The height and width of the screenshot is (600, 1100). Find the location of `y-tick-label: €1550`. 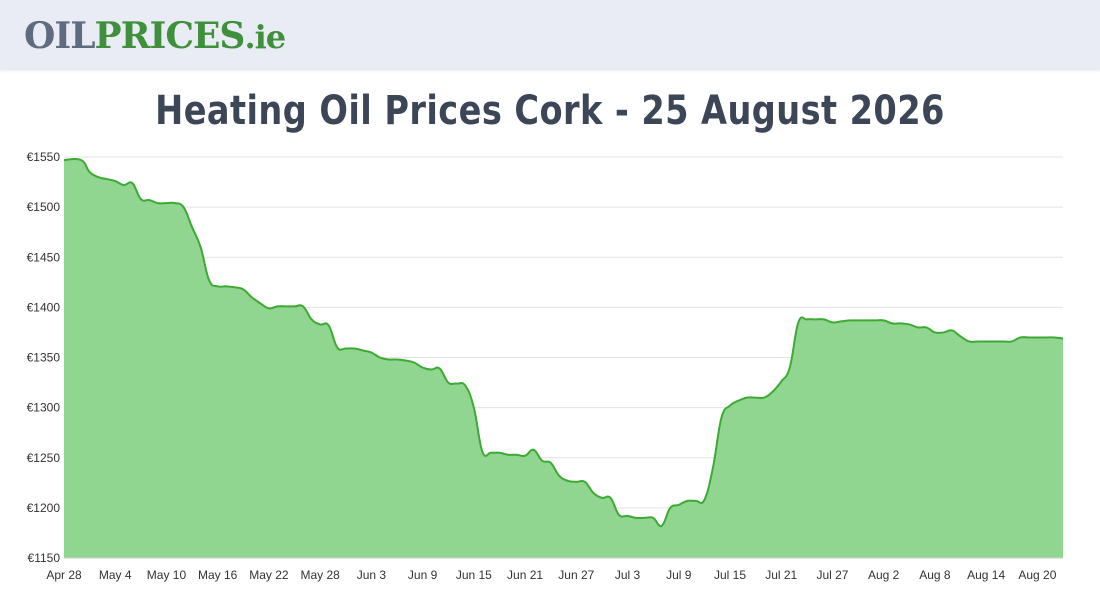

y-tick-label: €1550 is located at coordinates (44, 157).